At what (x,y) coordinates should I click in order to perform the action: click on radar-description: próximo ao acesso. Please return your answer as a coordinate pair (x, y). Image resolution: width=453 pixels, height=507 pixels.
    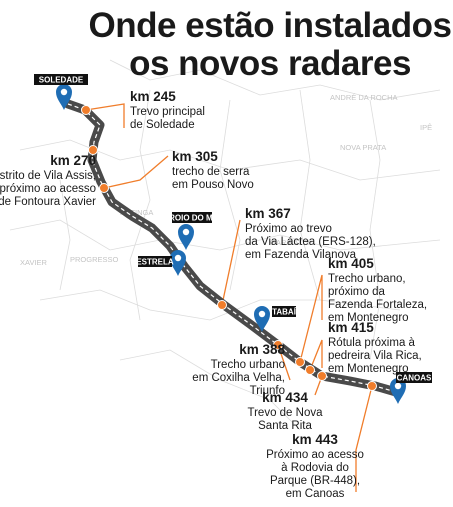
    Looking at the image, I should click on (48, 189).